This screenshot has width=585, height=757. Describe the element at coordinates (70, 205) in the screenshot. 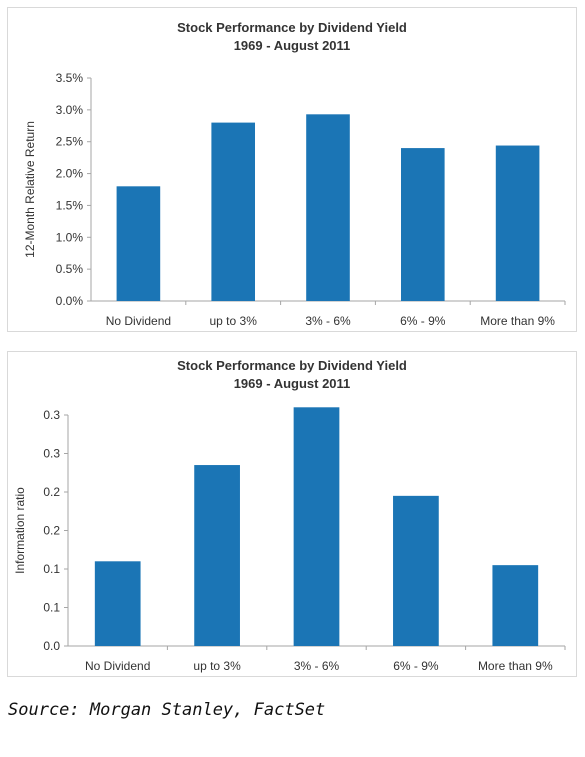

I see `y-tick-label: 1.5%` at that location.